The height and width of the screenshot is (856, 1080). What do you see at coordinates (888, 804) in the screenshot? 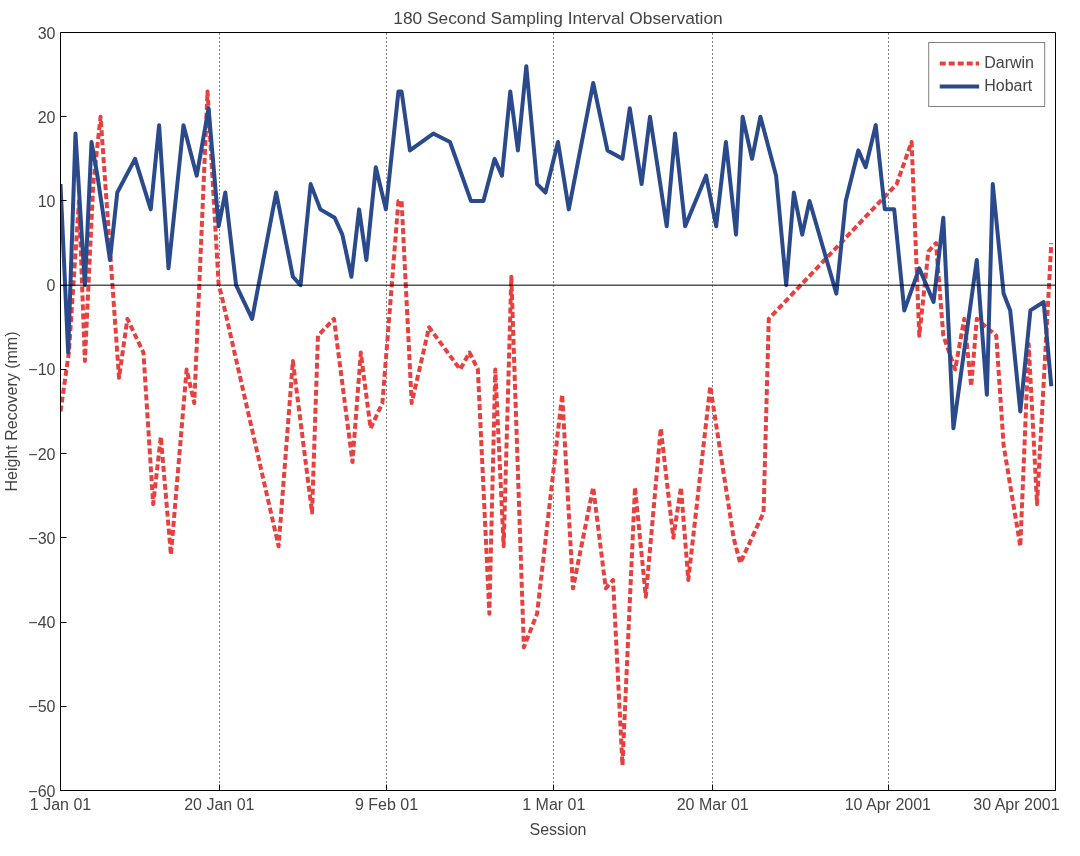
I see `x-tick-label: 10 Apr 2001` at bounding box center [888, 804].